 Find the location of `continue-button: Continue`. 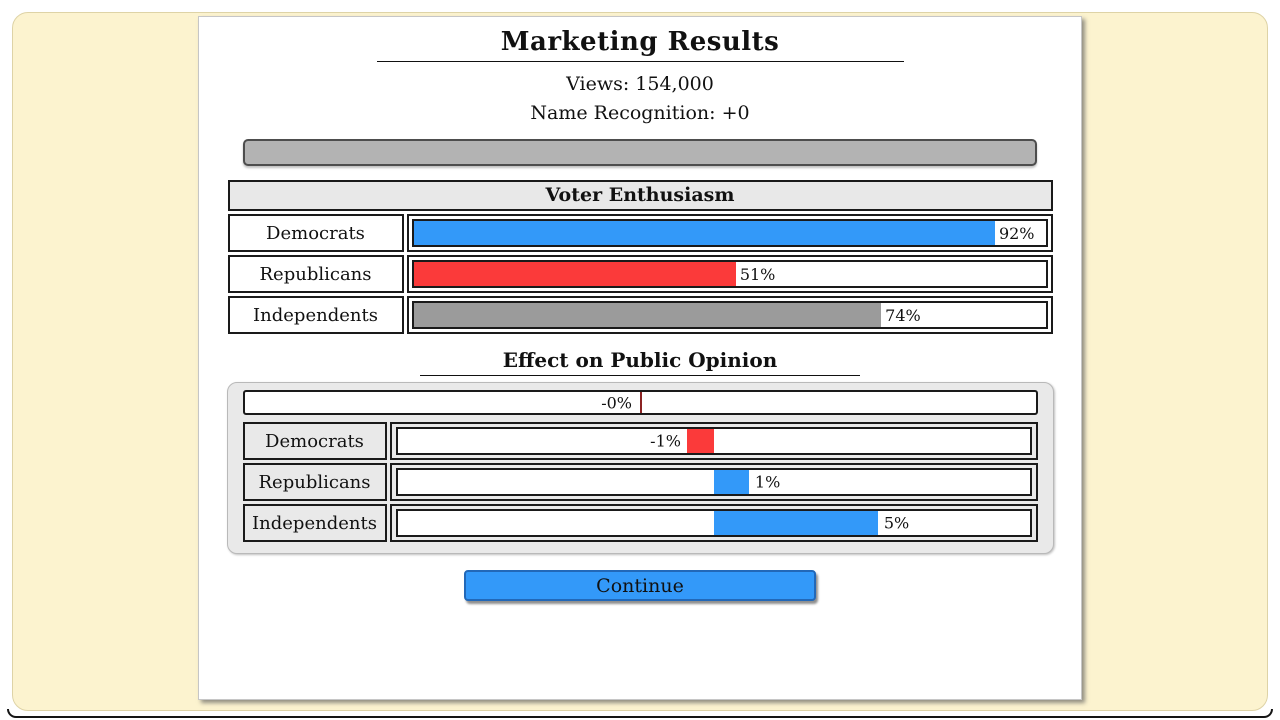

continue-button: Continue is located at coordinates (640, 585).